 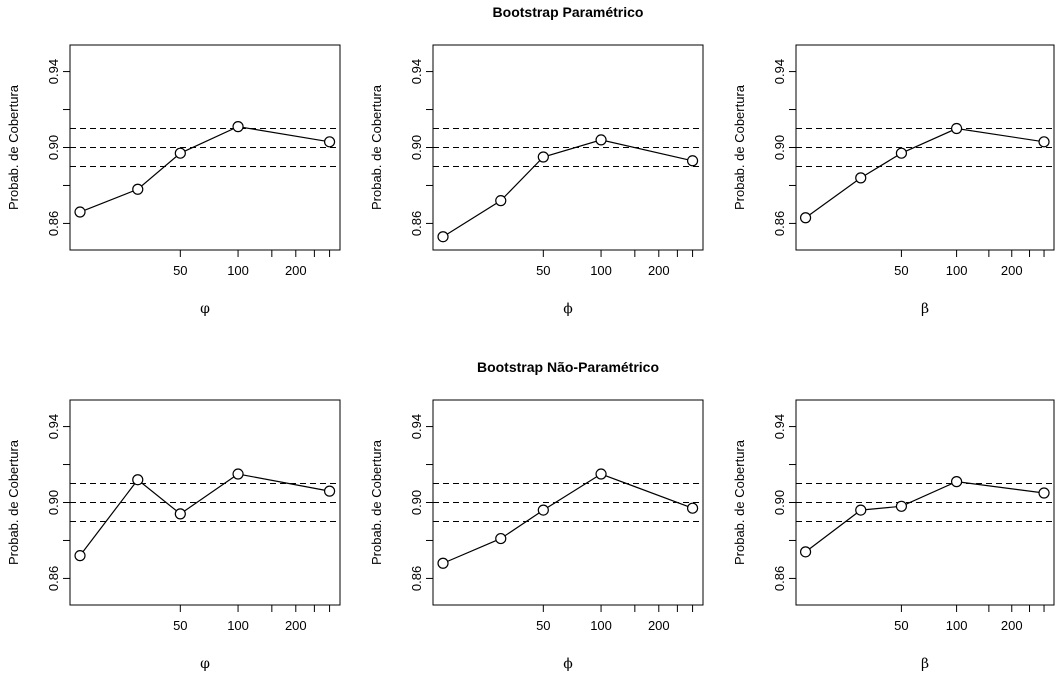 What do you see at coordinates (568, 367) in the screenshot?
I see `row-title: Bootstrap Não-Paramétrico` at bounding box center [568, 367].